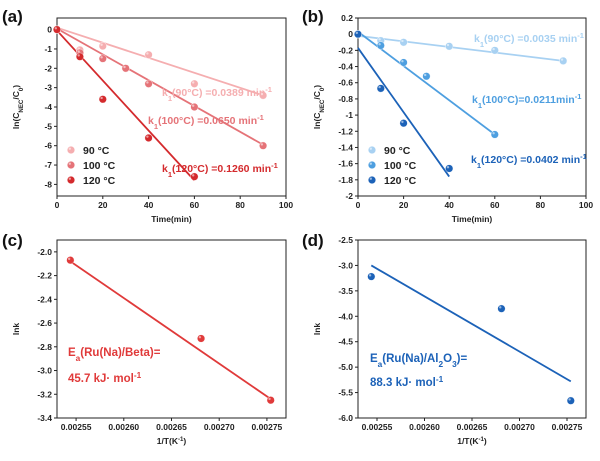 This screenshot has width=600, height=461. Describe the element at coordinates (372, 164) in the screenshot. I see `panel-b-legend-marker` at that location.